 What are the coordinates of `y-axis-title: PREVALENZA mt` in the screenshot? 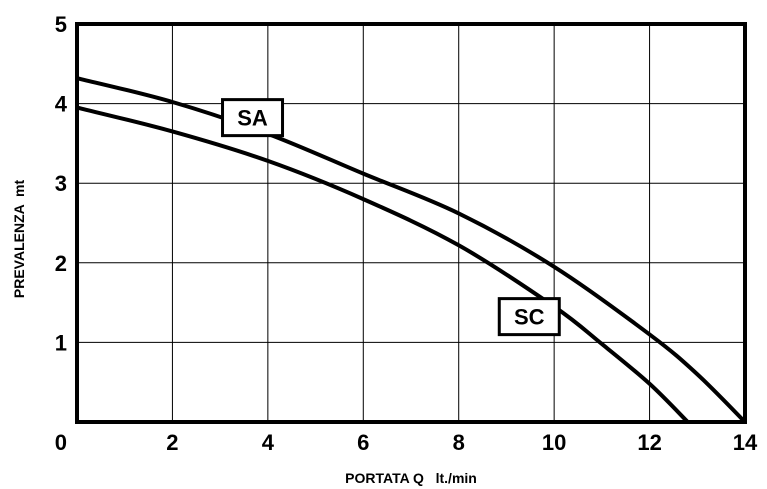 It's located at (19, 239).